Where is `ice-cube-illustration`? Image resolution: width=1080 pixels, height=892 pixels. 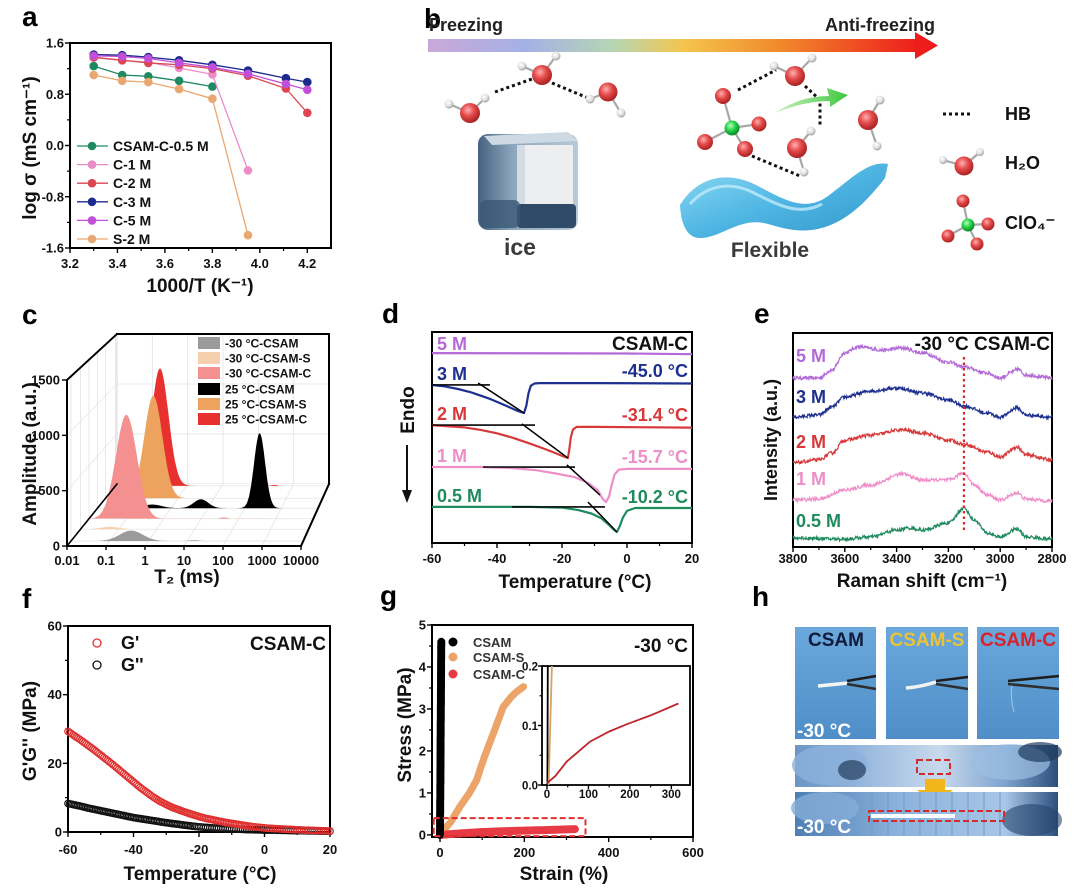 ice-cube-illustration is located at coordinates (528, 181).